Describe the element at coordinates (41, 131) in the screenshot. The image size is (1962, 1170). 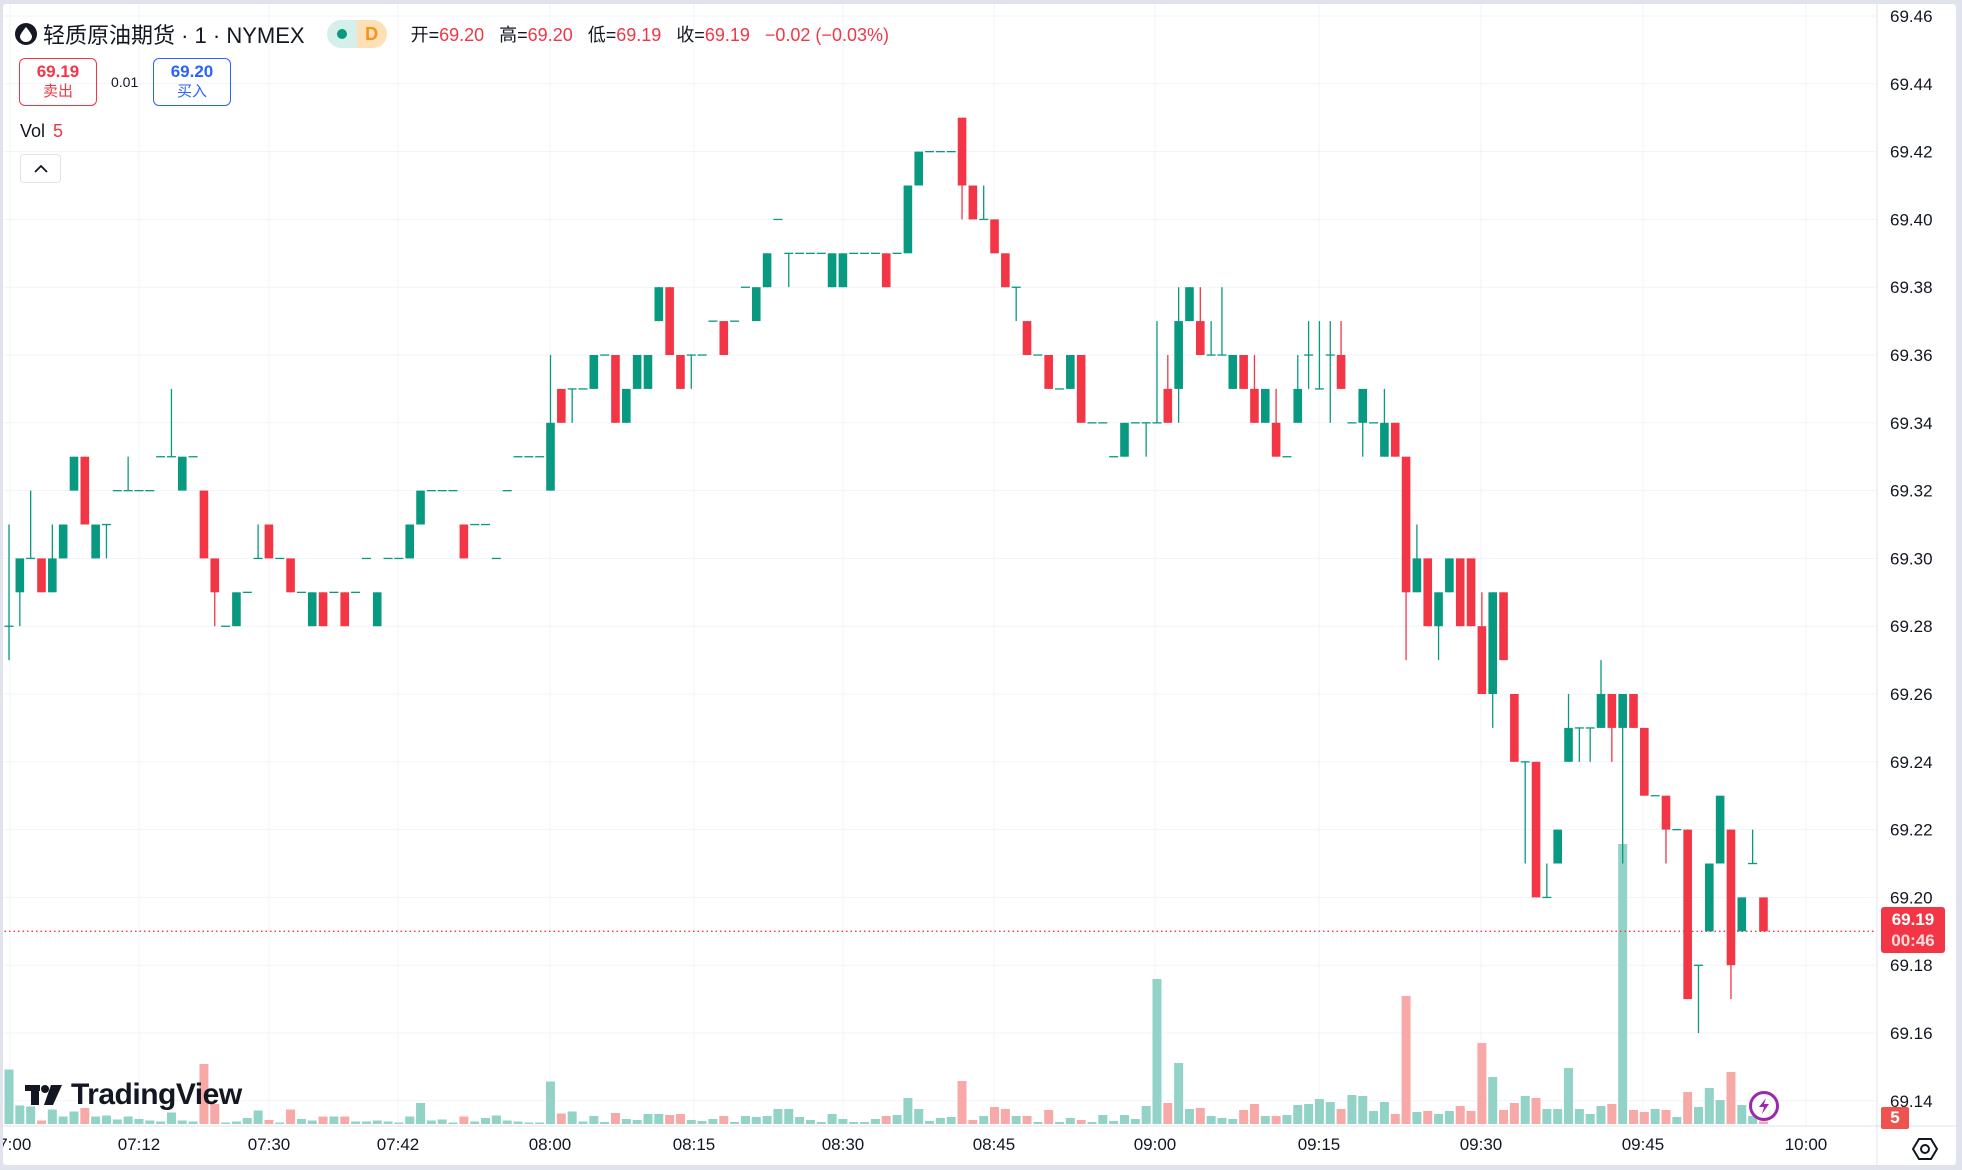
I see `volume-legend: Vol 5` at that location.